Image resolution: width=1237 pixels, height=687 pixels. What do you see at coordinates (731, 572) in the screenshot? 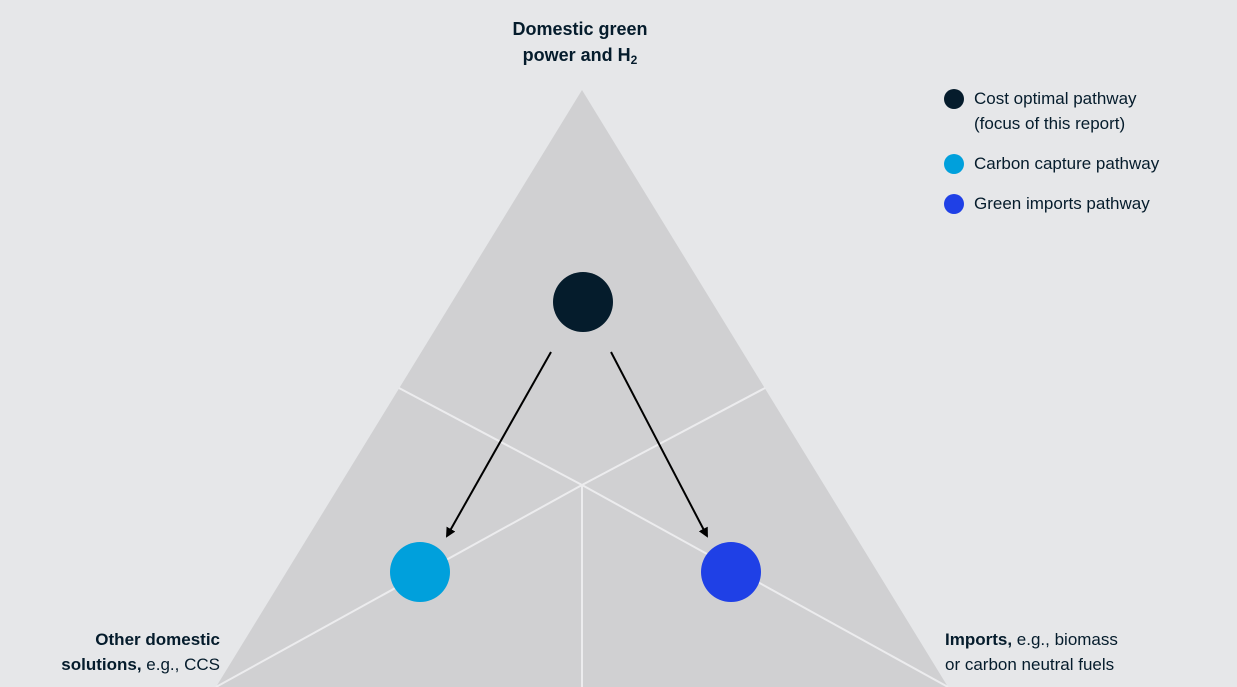
I see `green-imports-pathway-dot` at bounding box center [731, 572].